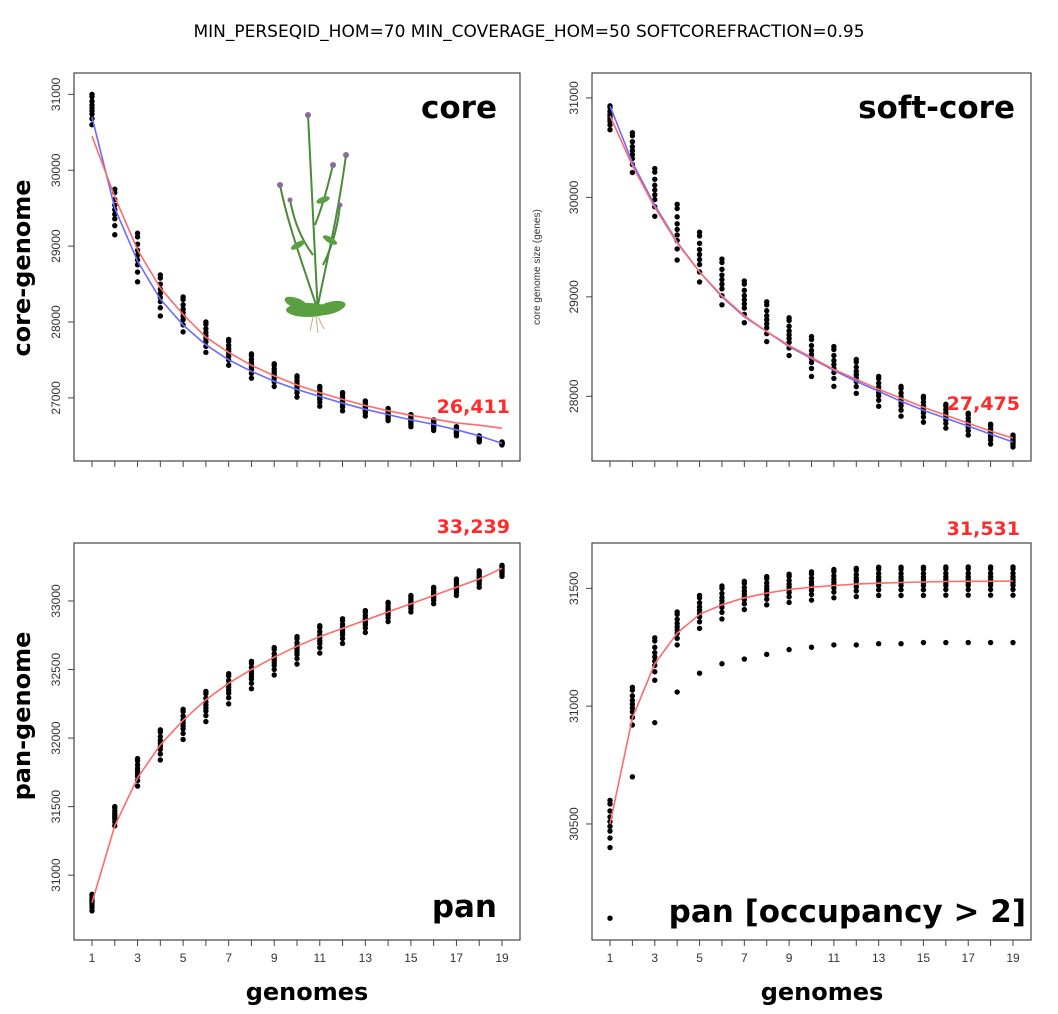  I want to click on y-tick-label: 31500, so click(574, 588).